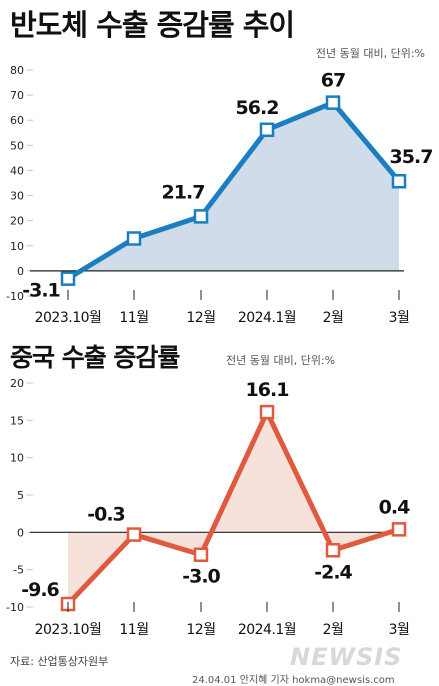 The width and height of the screenshot is (439, 686). Describe the element at coordinates (41, 291) in the screenshot. I see `chart-1-data-label: -3.1` at that location.